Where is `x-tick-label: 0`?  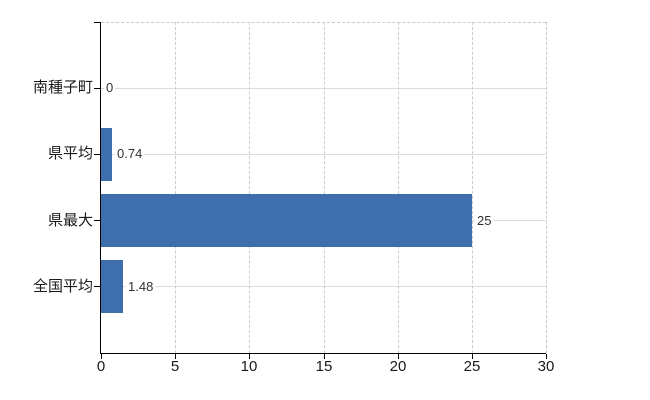
x-tick-label: 0 is located at coordinates (101, 366).